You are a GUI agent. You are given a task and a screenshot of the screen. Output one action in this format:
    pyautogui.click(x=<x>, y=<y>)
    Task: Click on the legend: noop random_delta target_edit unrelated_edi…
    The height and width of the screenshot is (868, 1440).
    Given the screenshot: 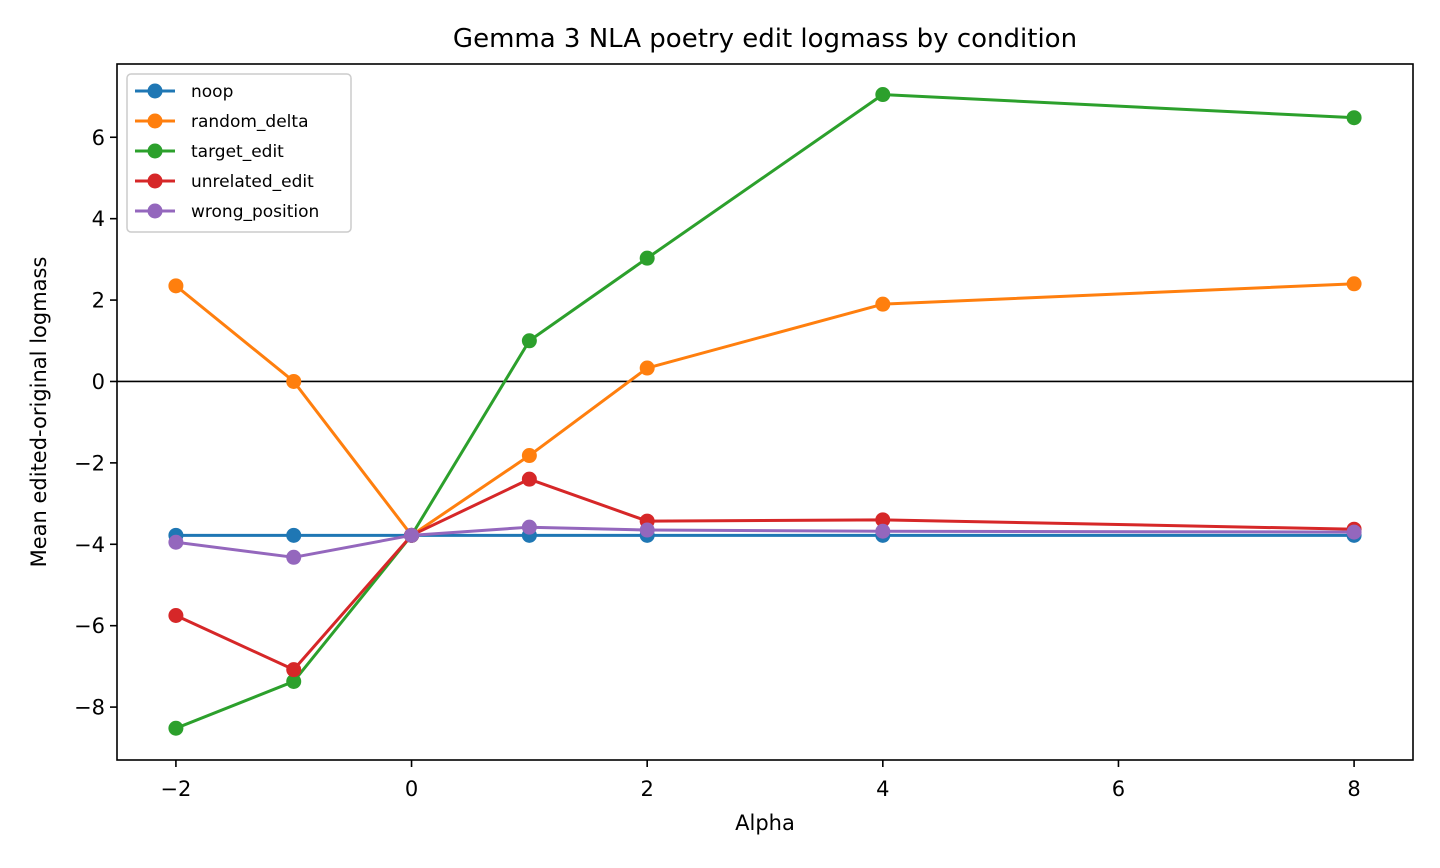 What is the action you would take?
    pyautogui.click(x=239, y=153)
    